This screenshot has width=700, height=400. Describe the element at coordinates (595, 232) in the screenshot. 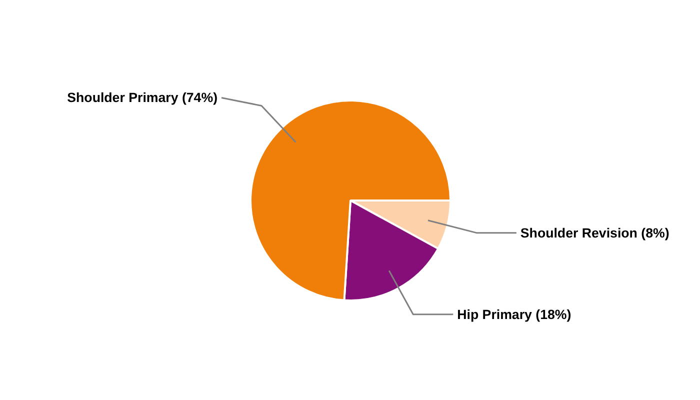

I see `slice-label: Shoulder Revision (8%)` at that location.